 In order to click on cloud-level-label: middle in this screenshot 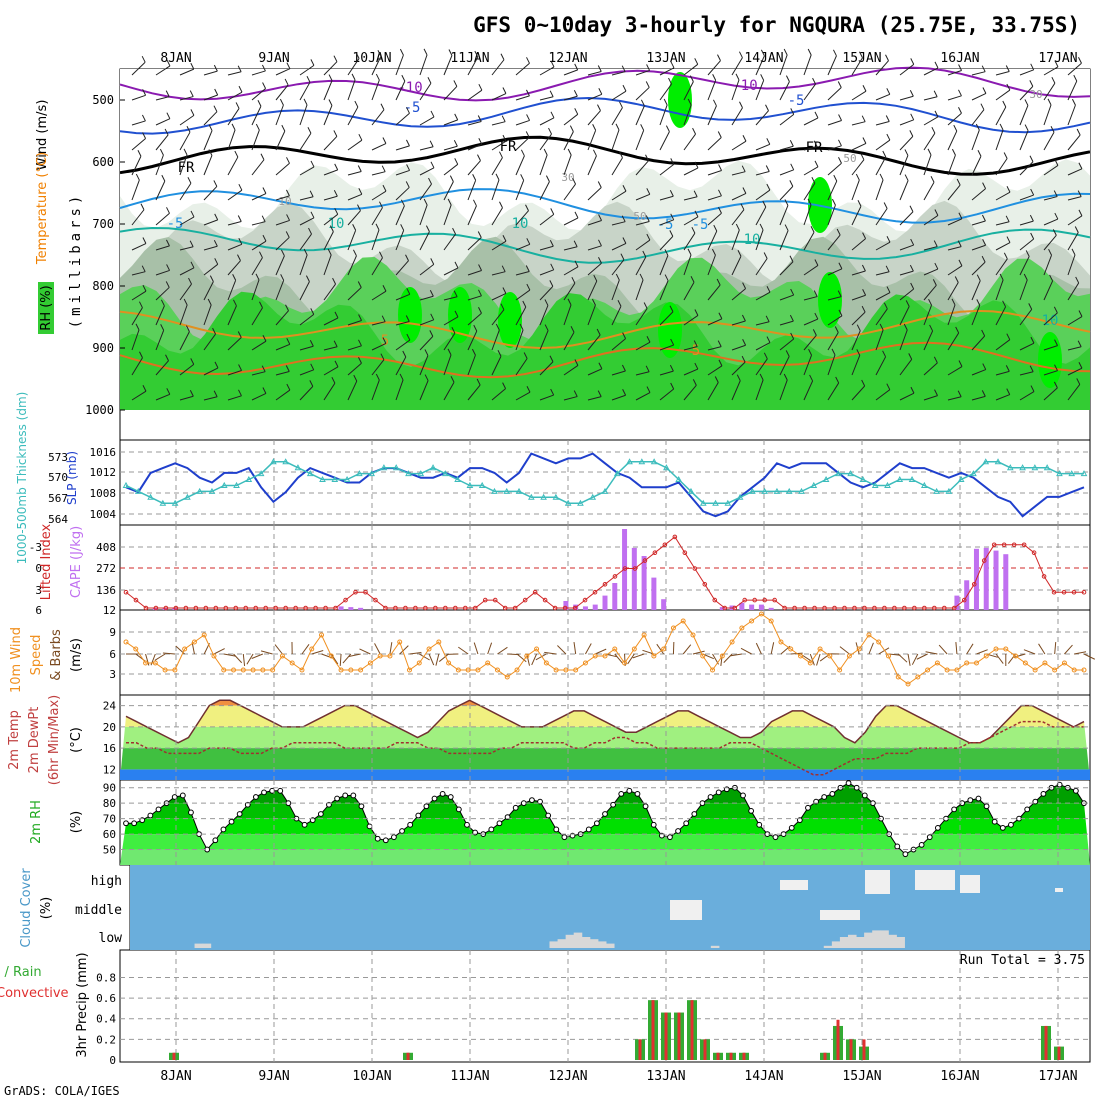, I will do `click(98, 910)`.